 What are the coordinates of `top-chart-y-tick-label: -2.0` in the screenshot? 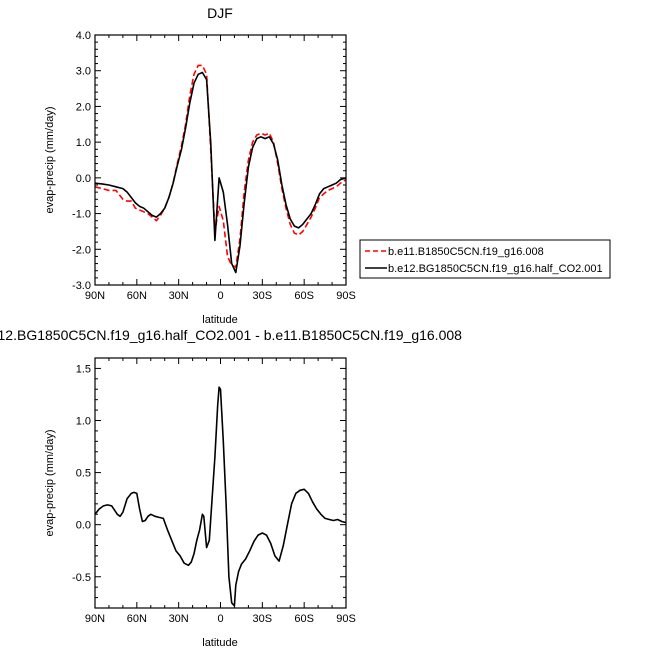 It's located at (81, 250).